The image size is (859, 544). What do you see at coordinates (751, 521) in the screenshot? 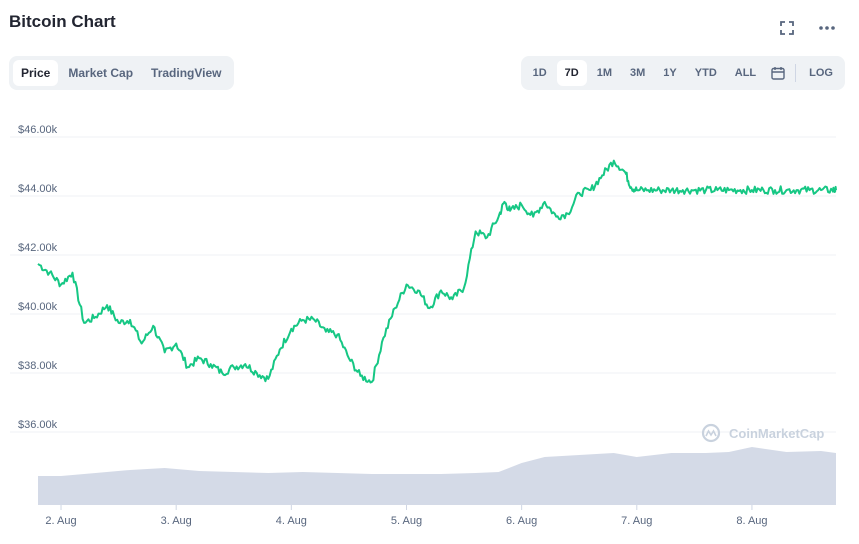
I see `x-tick-label: 8. Aug` at bounding box center [751, 521].